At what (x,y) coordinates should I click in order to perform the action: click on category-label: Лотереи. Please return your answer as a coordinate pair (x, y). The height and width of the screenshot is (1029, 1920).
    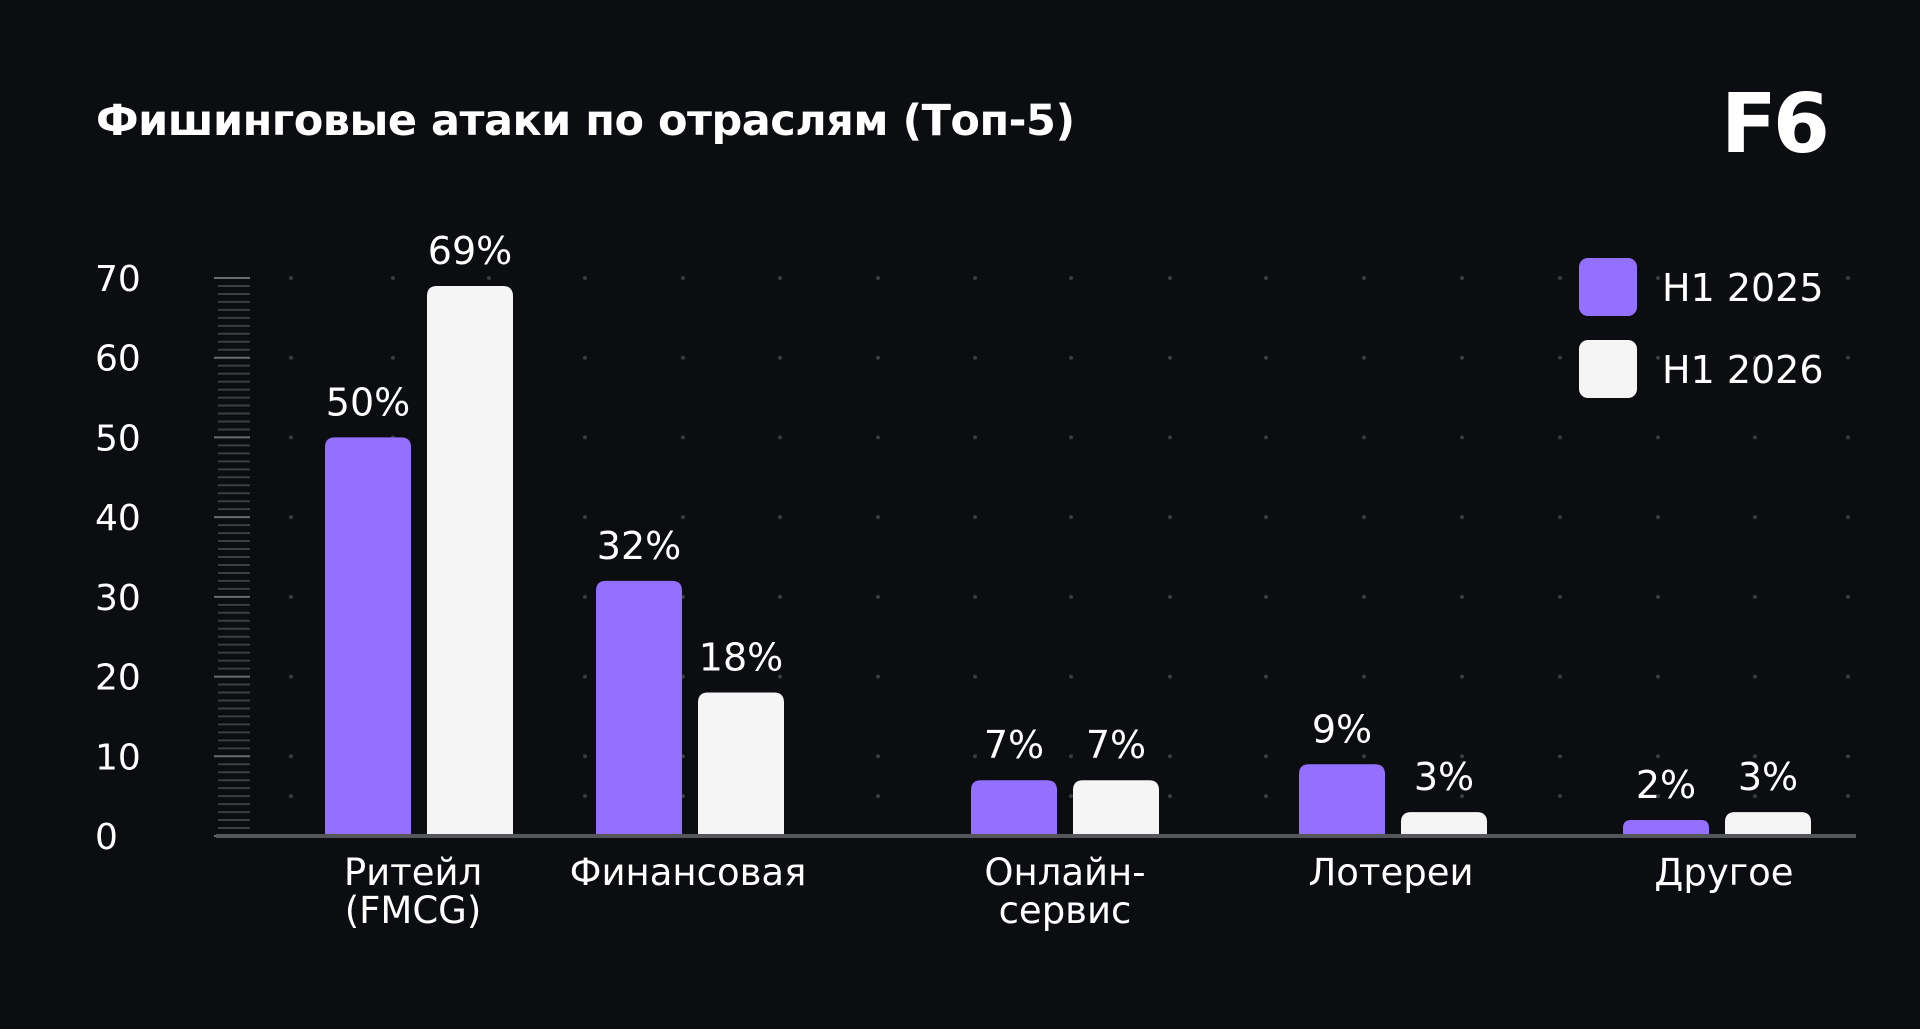
    Looking at the image, I should click on (1390, 872).